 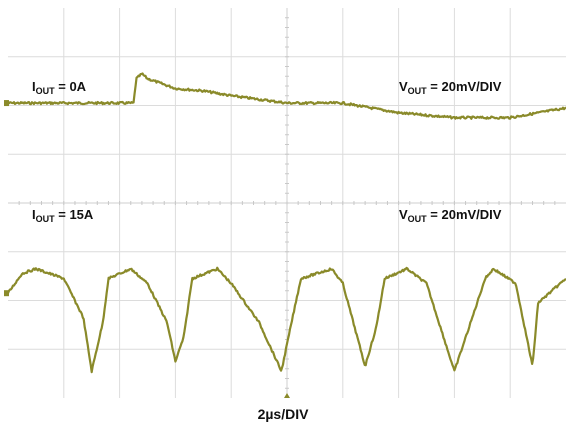 What do you see at coordinates (284, 414) in the screenshot?
I see `x-axis-label: 2µs/DIV` at bounding box center [284, 414].